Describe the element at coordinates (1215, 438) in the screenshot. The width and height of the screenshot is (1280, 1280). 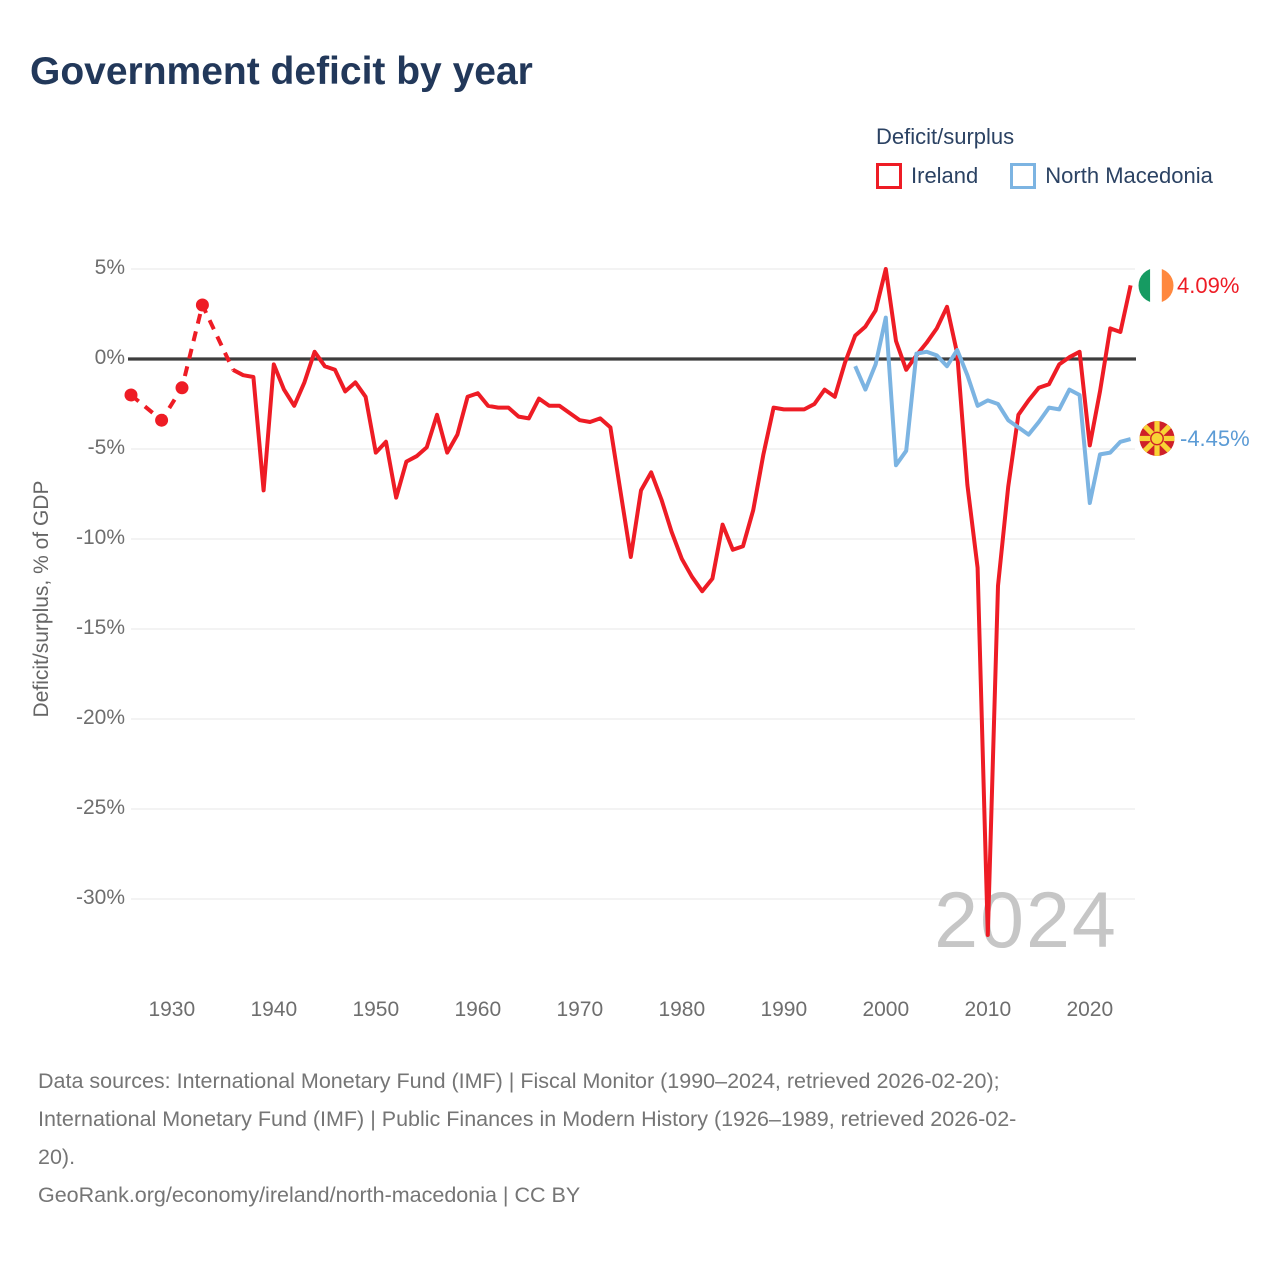
I see `north-macedonia-end-value-label: -4.45%` at that location.